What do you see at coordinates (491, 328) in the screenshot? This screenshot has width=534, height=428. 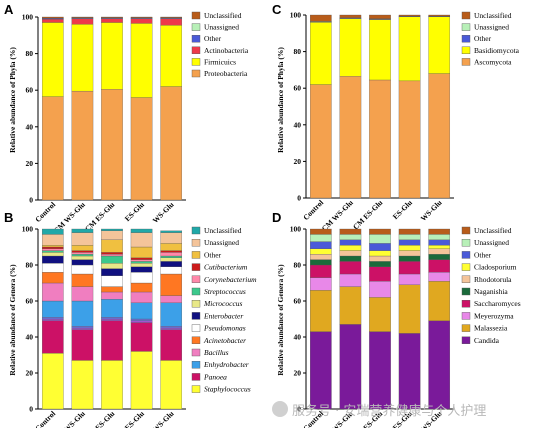 I see `legend-label: Malassezia` at bounding box center [491, 328].